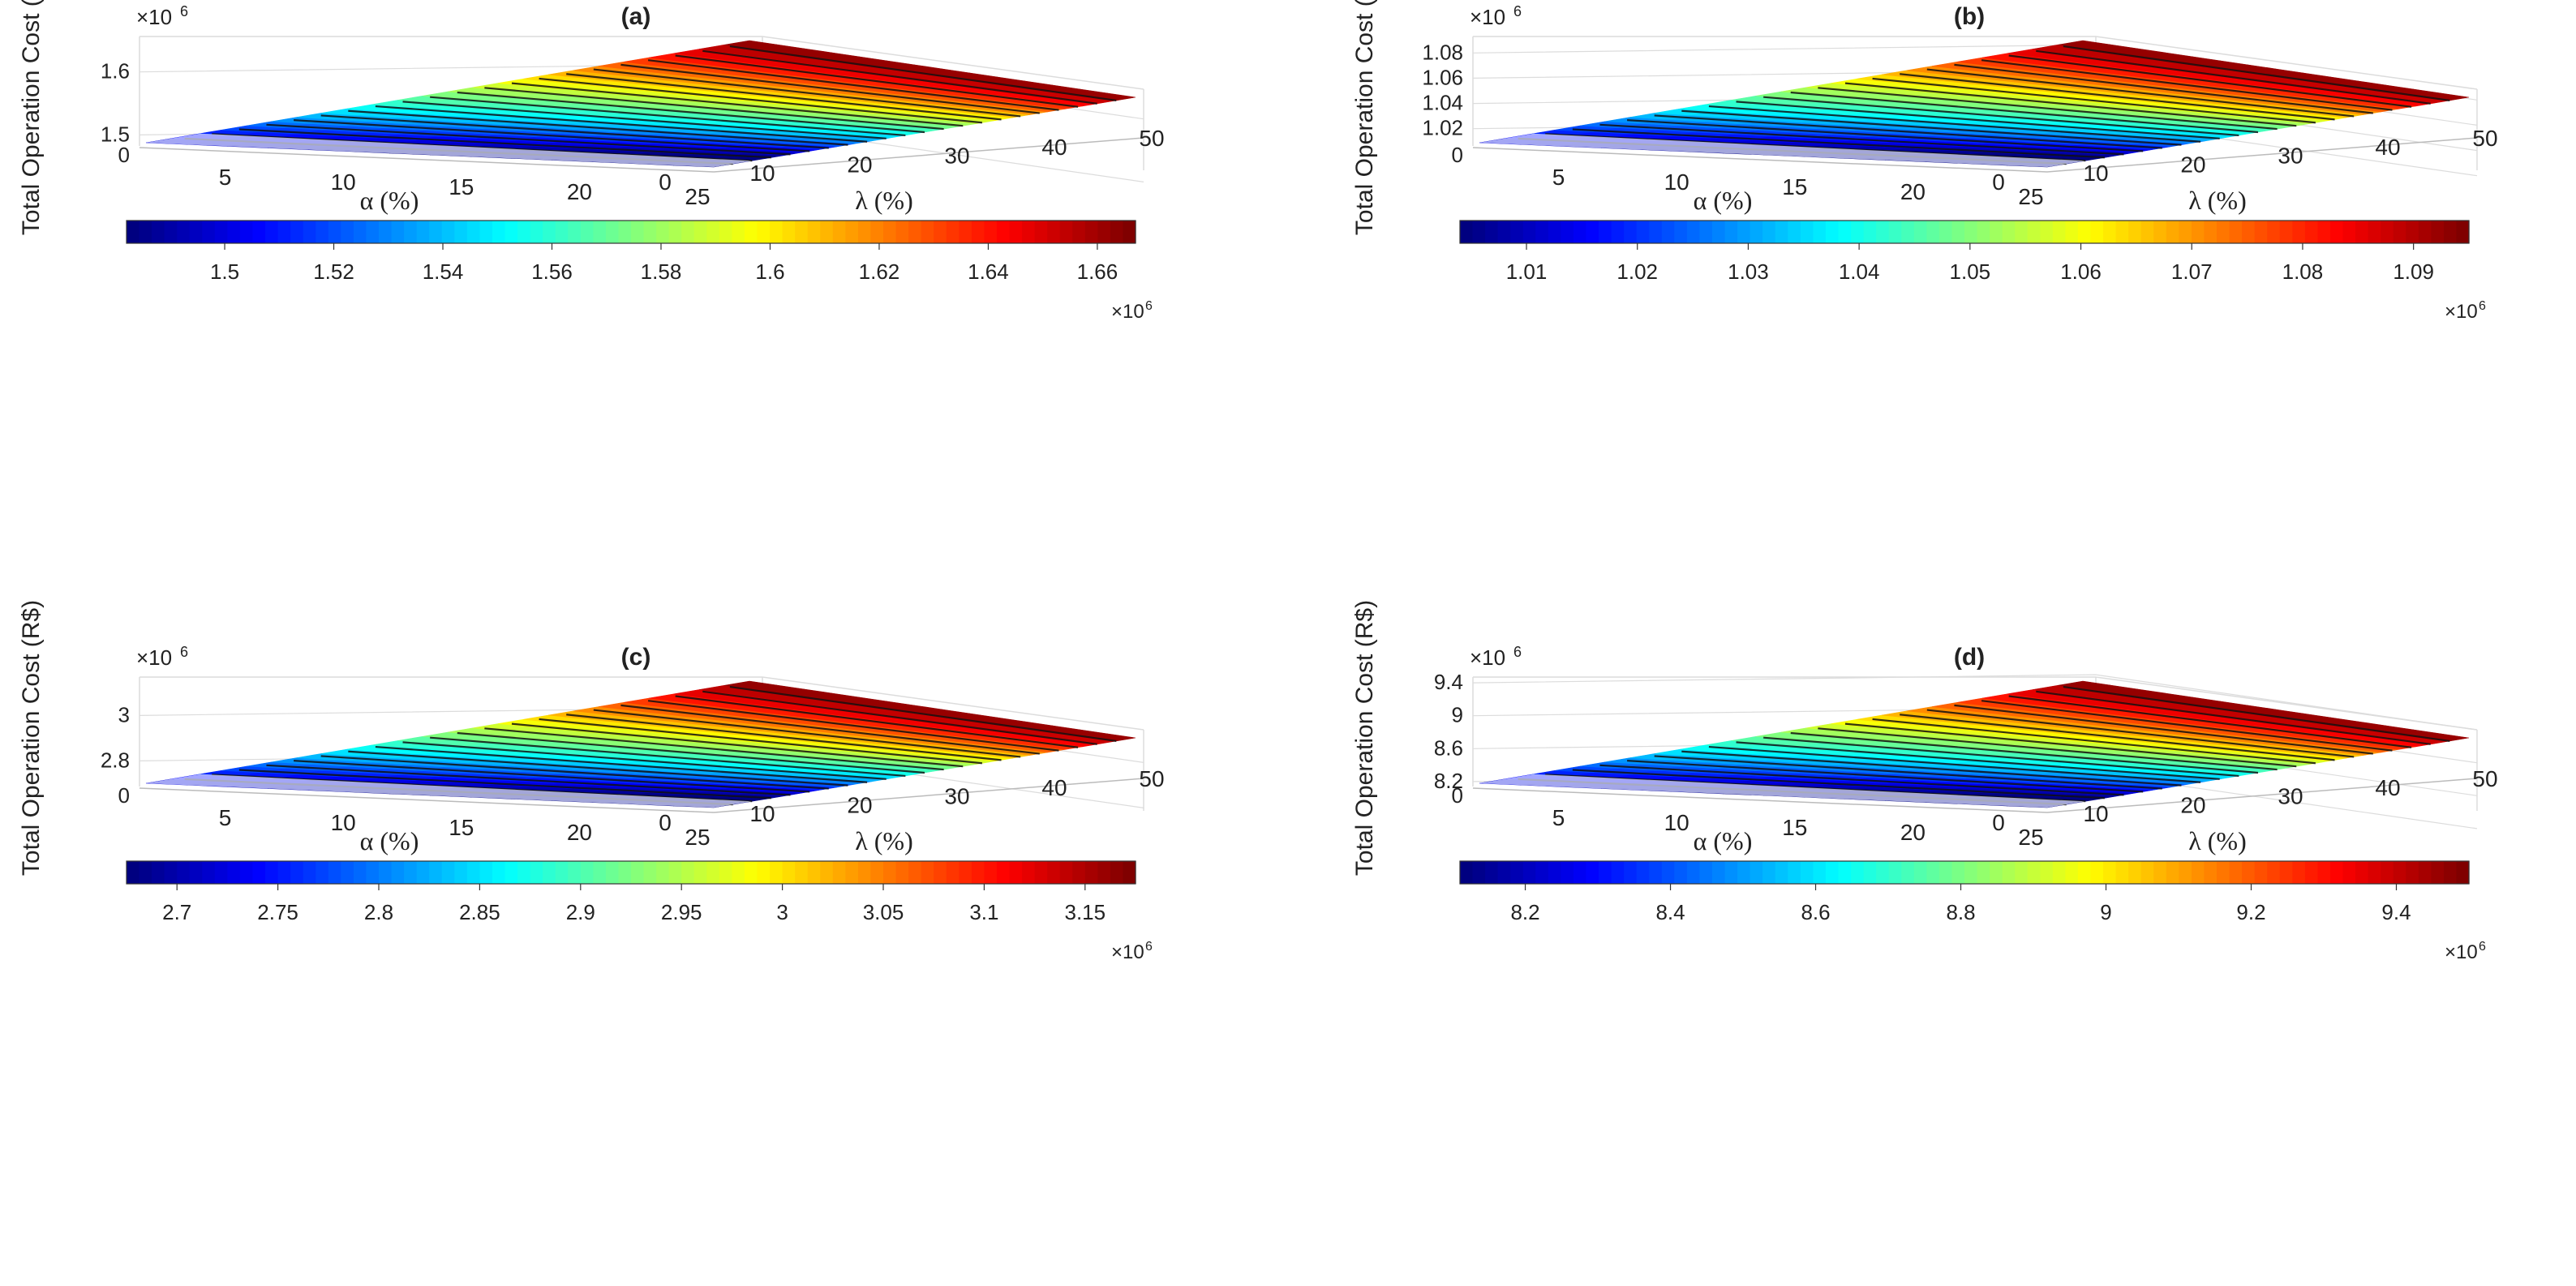 This screenshot has height=1286, width=2576. I want to click on z-exponent-power: 6, so click(184, 652).